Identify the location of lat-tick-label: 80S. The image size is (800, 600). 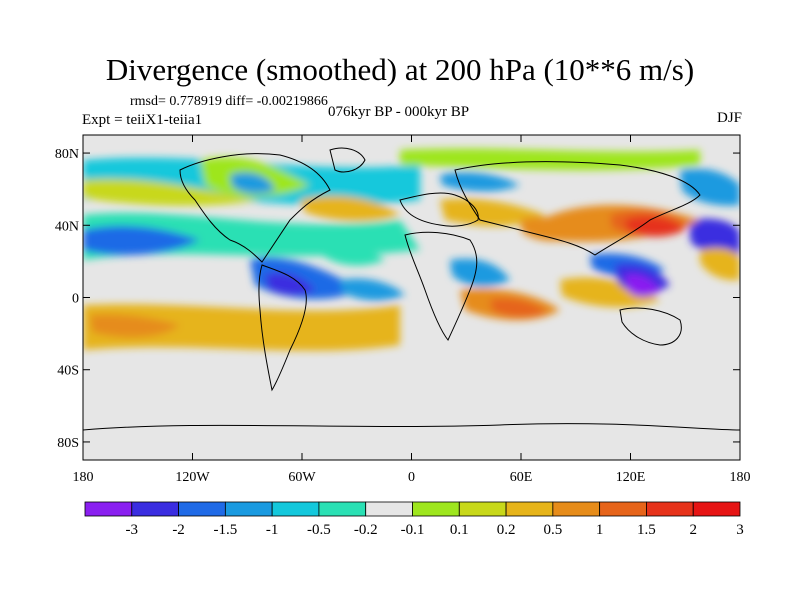
(68, 443).